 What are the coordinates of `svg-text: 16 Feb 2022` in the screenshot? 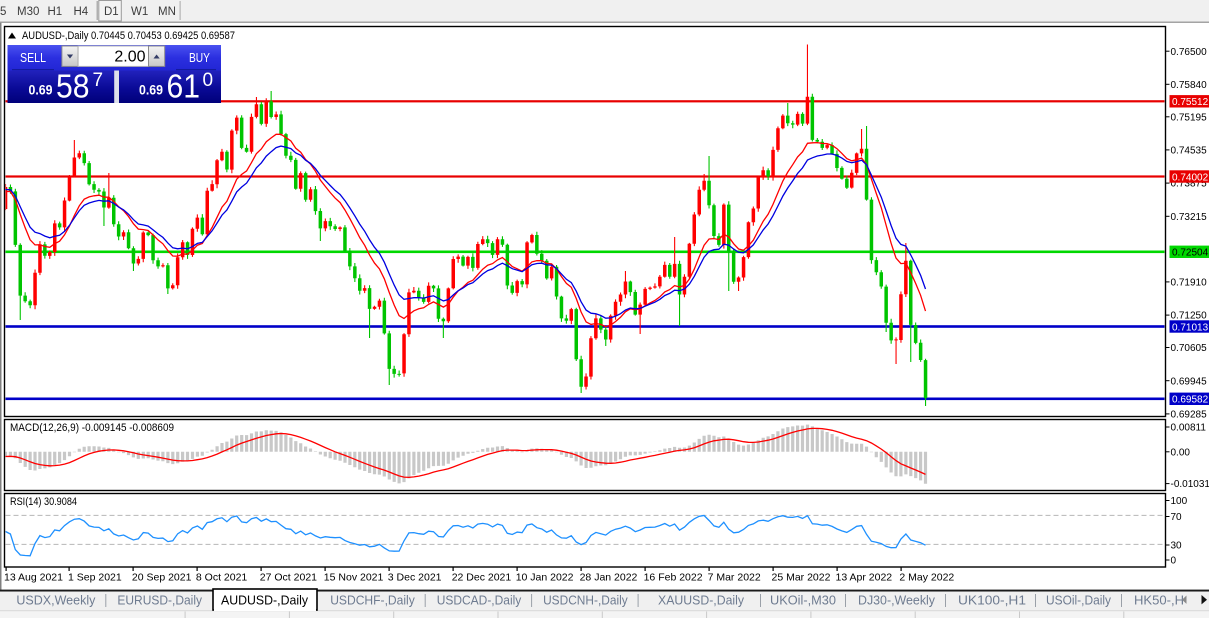 It's located at (673, 578).